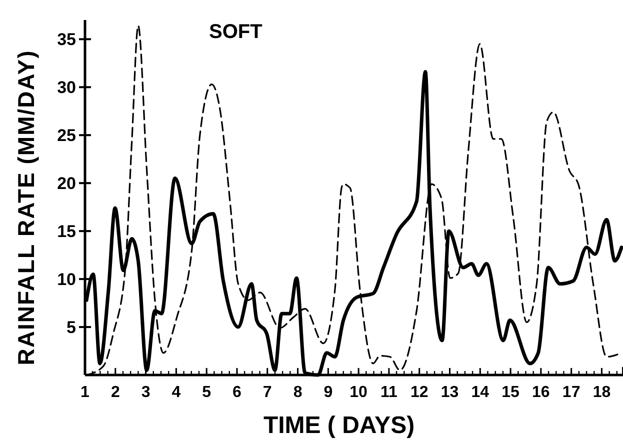 The height and width of the screenshot is (443, 623). What do you see at coordinates (359, 392) in the screenshot?
I see `x-tick-label: 10` at bounding box center [359, 392].